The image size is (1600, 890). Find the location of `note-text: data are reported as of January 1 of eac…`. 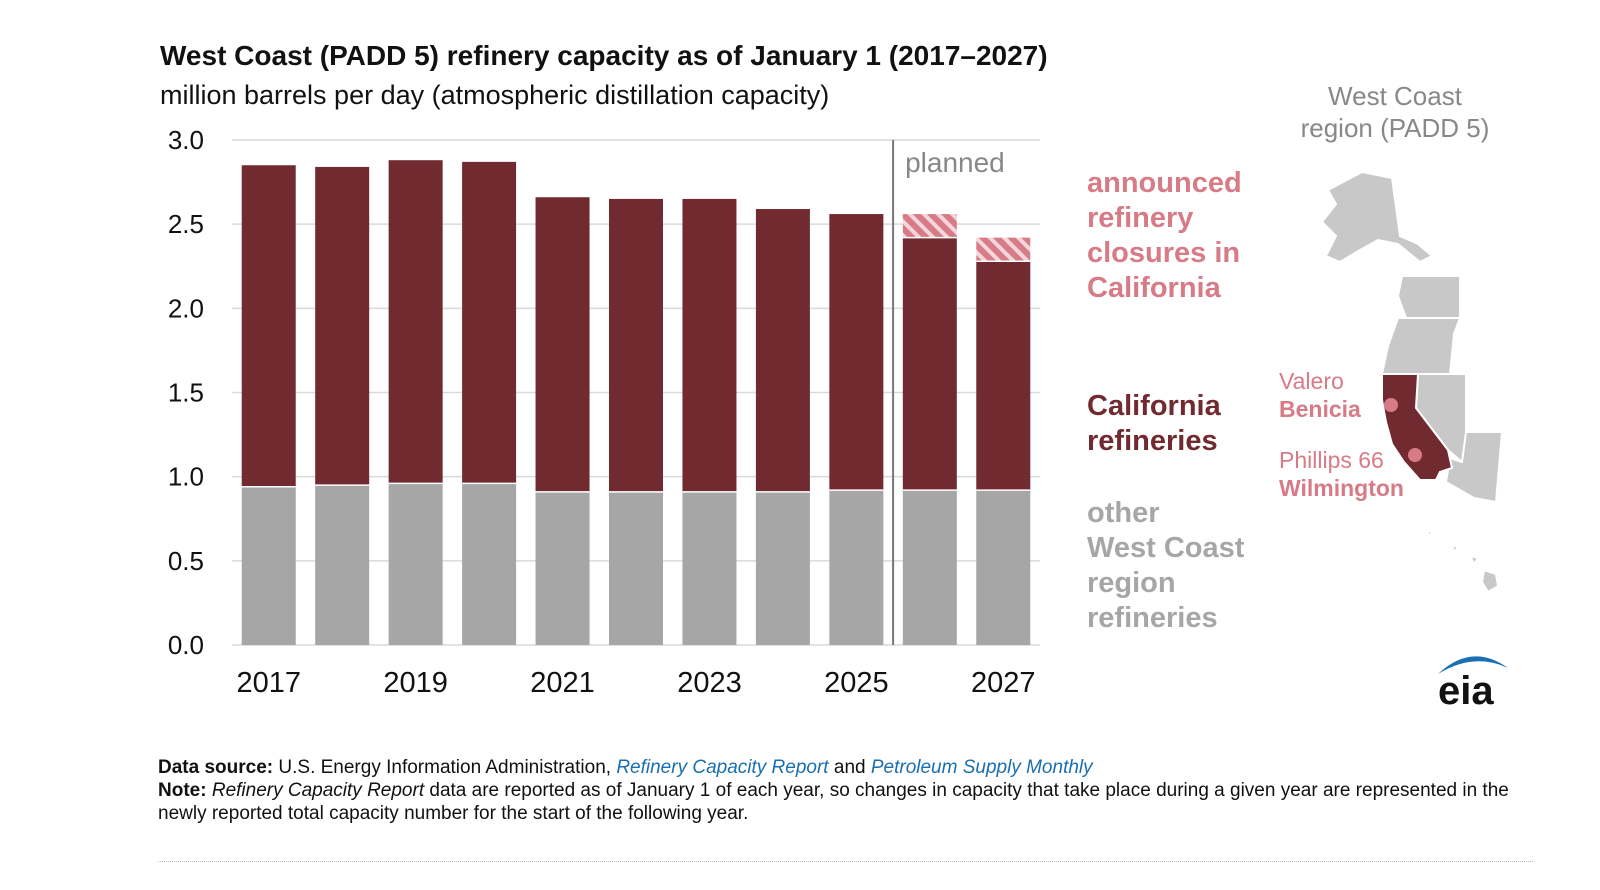

note-text: data are reported as of January 1 of eac… is located at coordinates (833, 802).